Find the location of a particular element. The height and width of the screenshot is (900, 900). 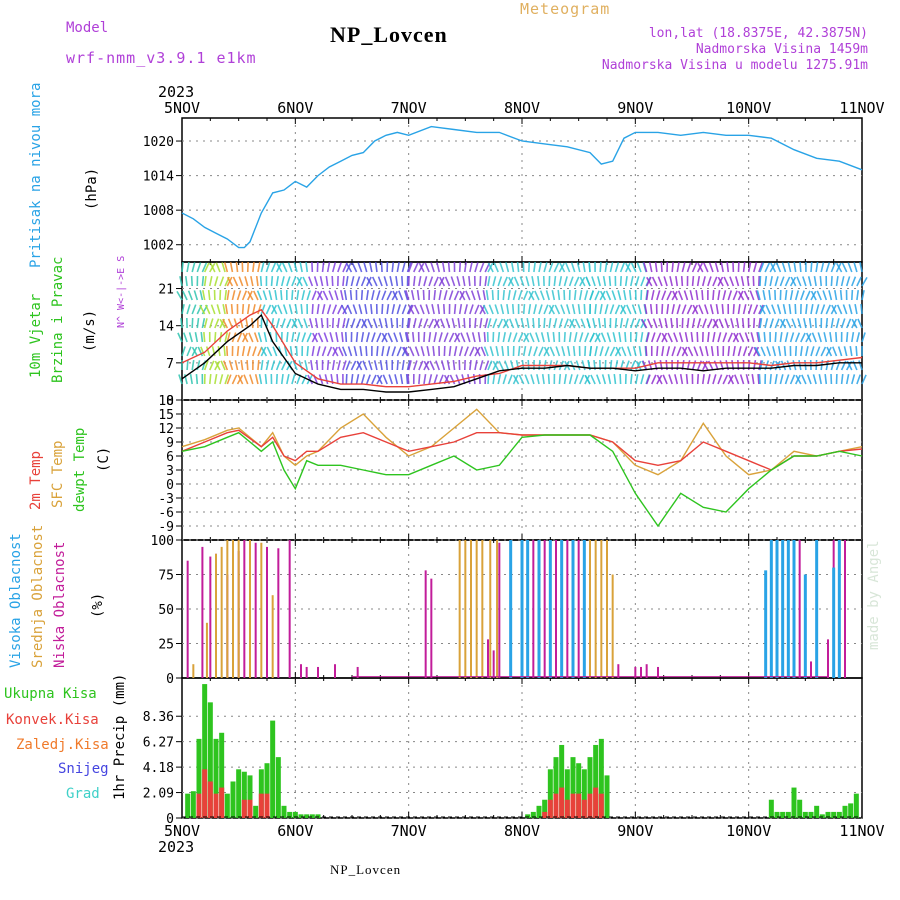

day-label-top: 8NOV is located at coordinates (522, 108).